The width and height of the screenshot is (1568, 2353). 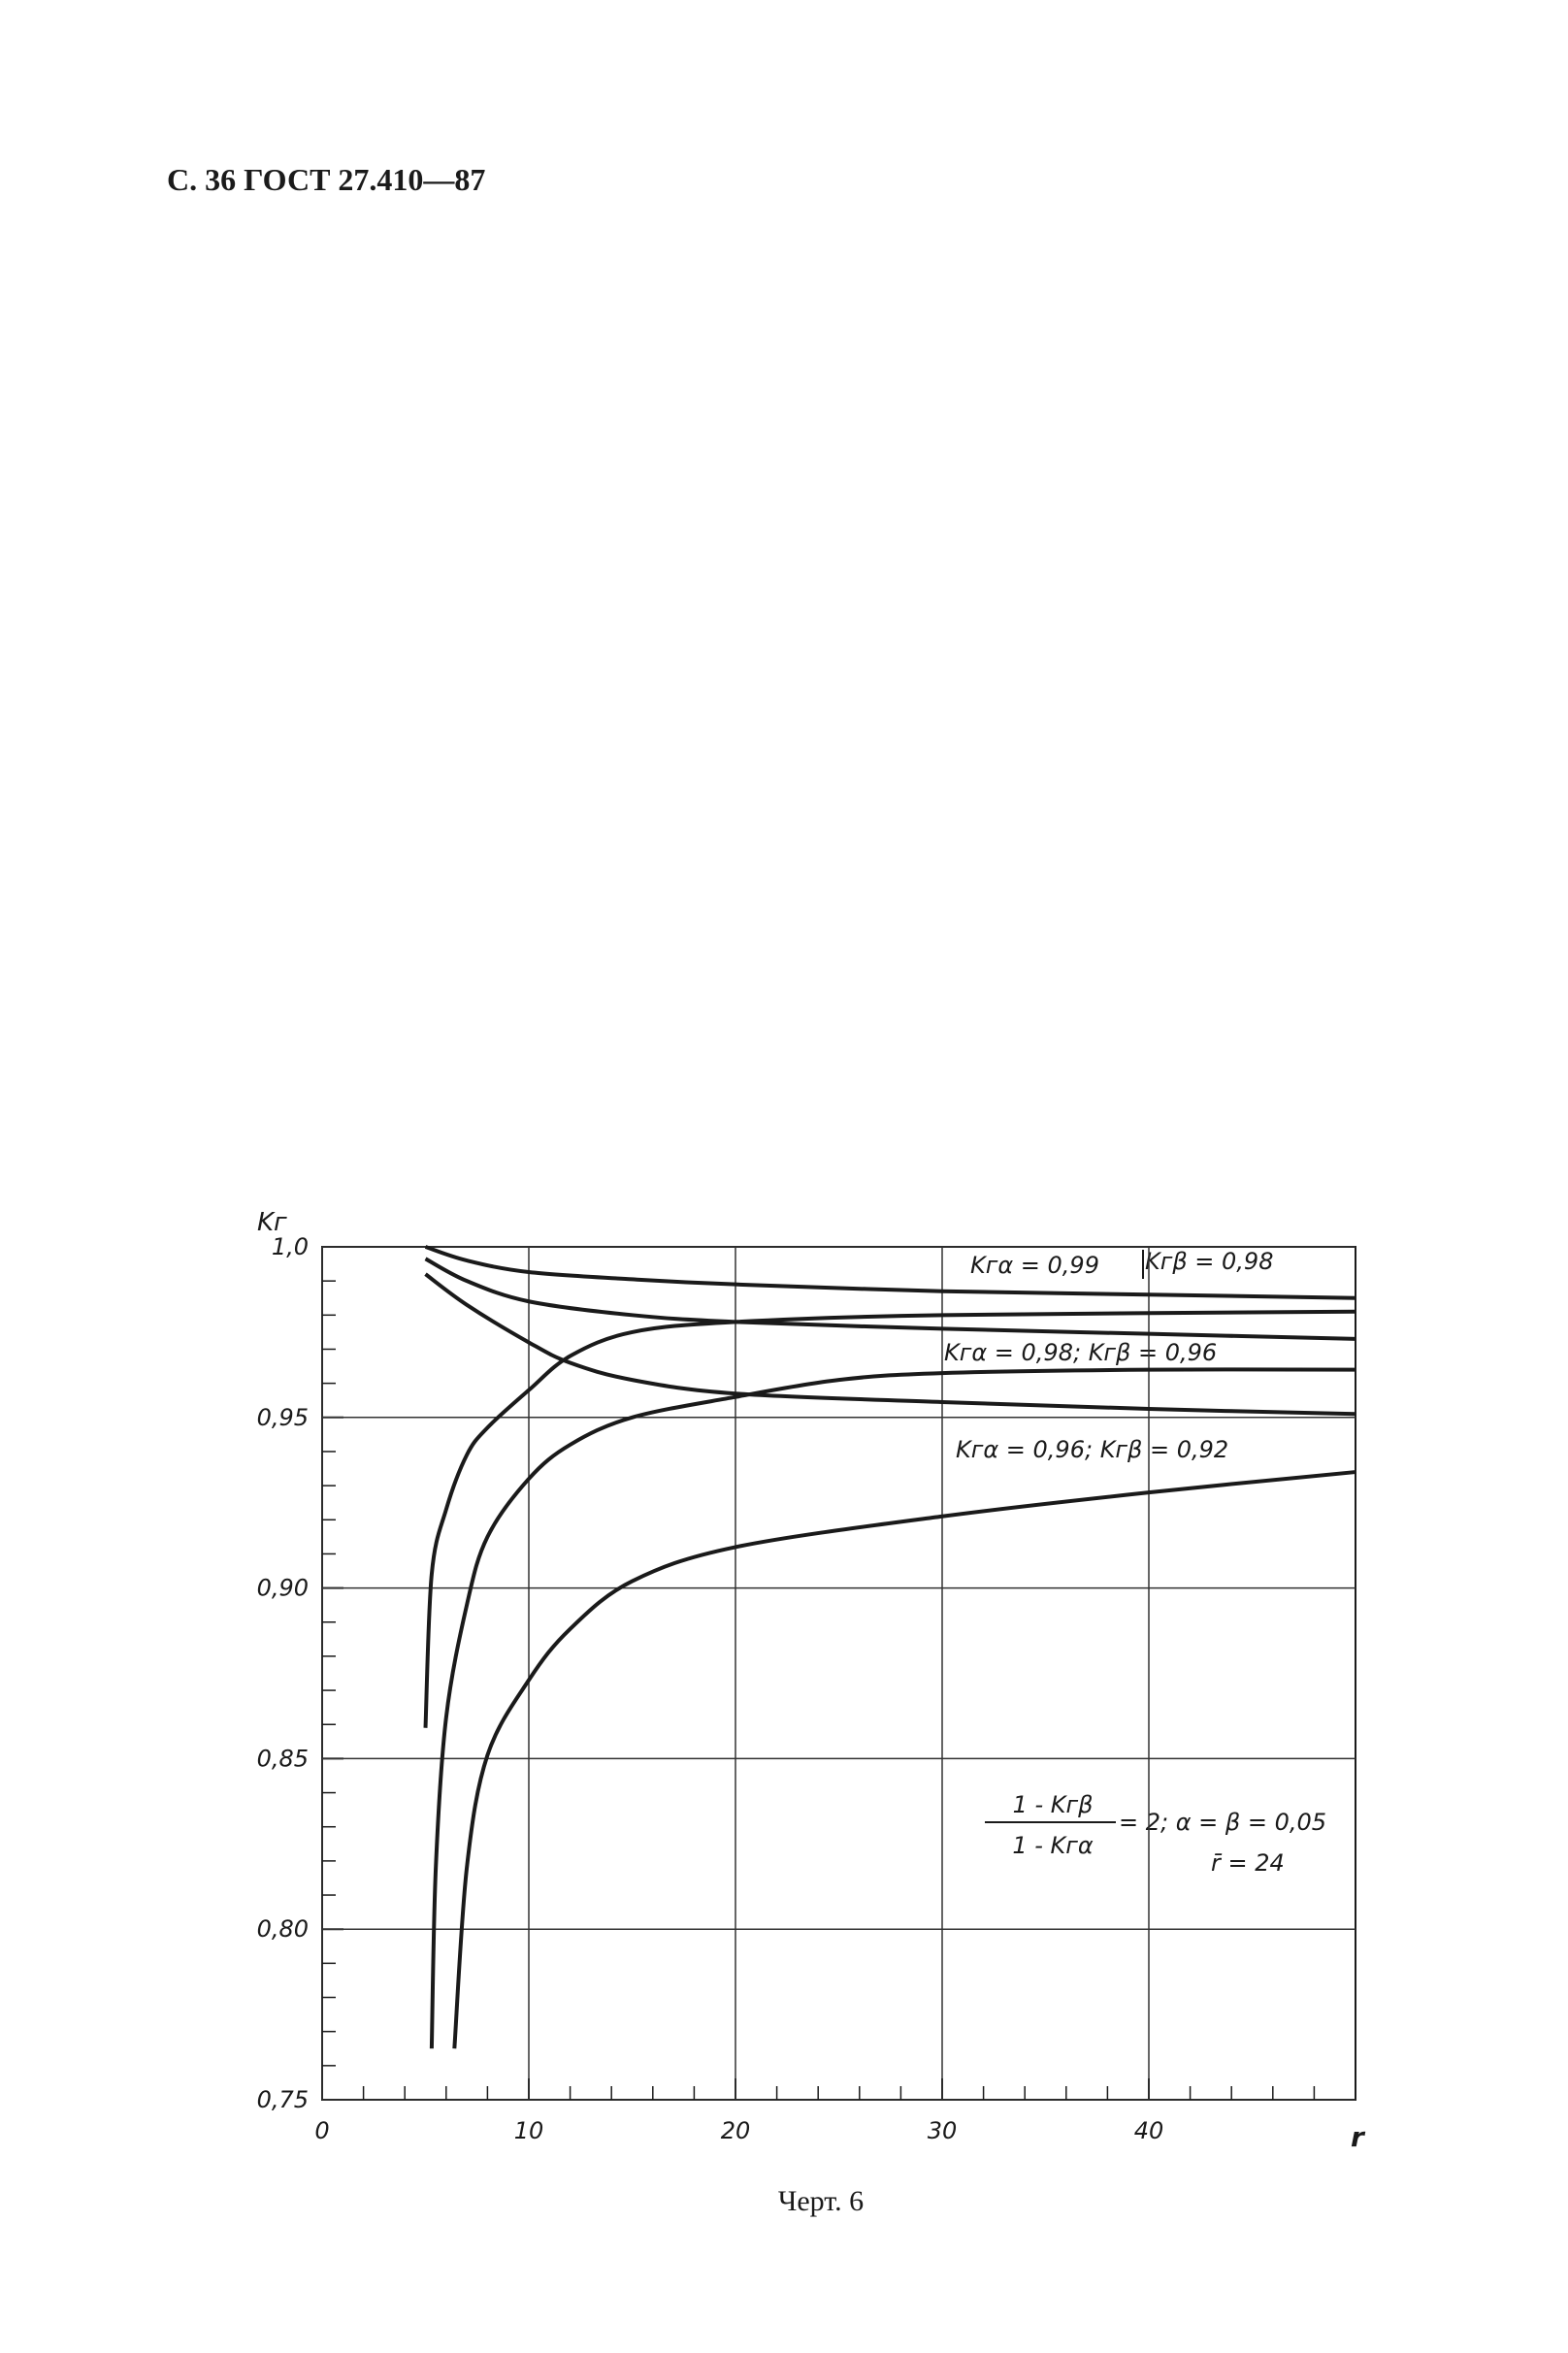 What do you see at coordinates (1358, 2137) in the screenshot?
I see `x-axis-label: r` at bounding box center [1358, 2137].